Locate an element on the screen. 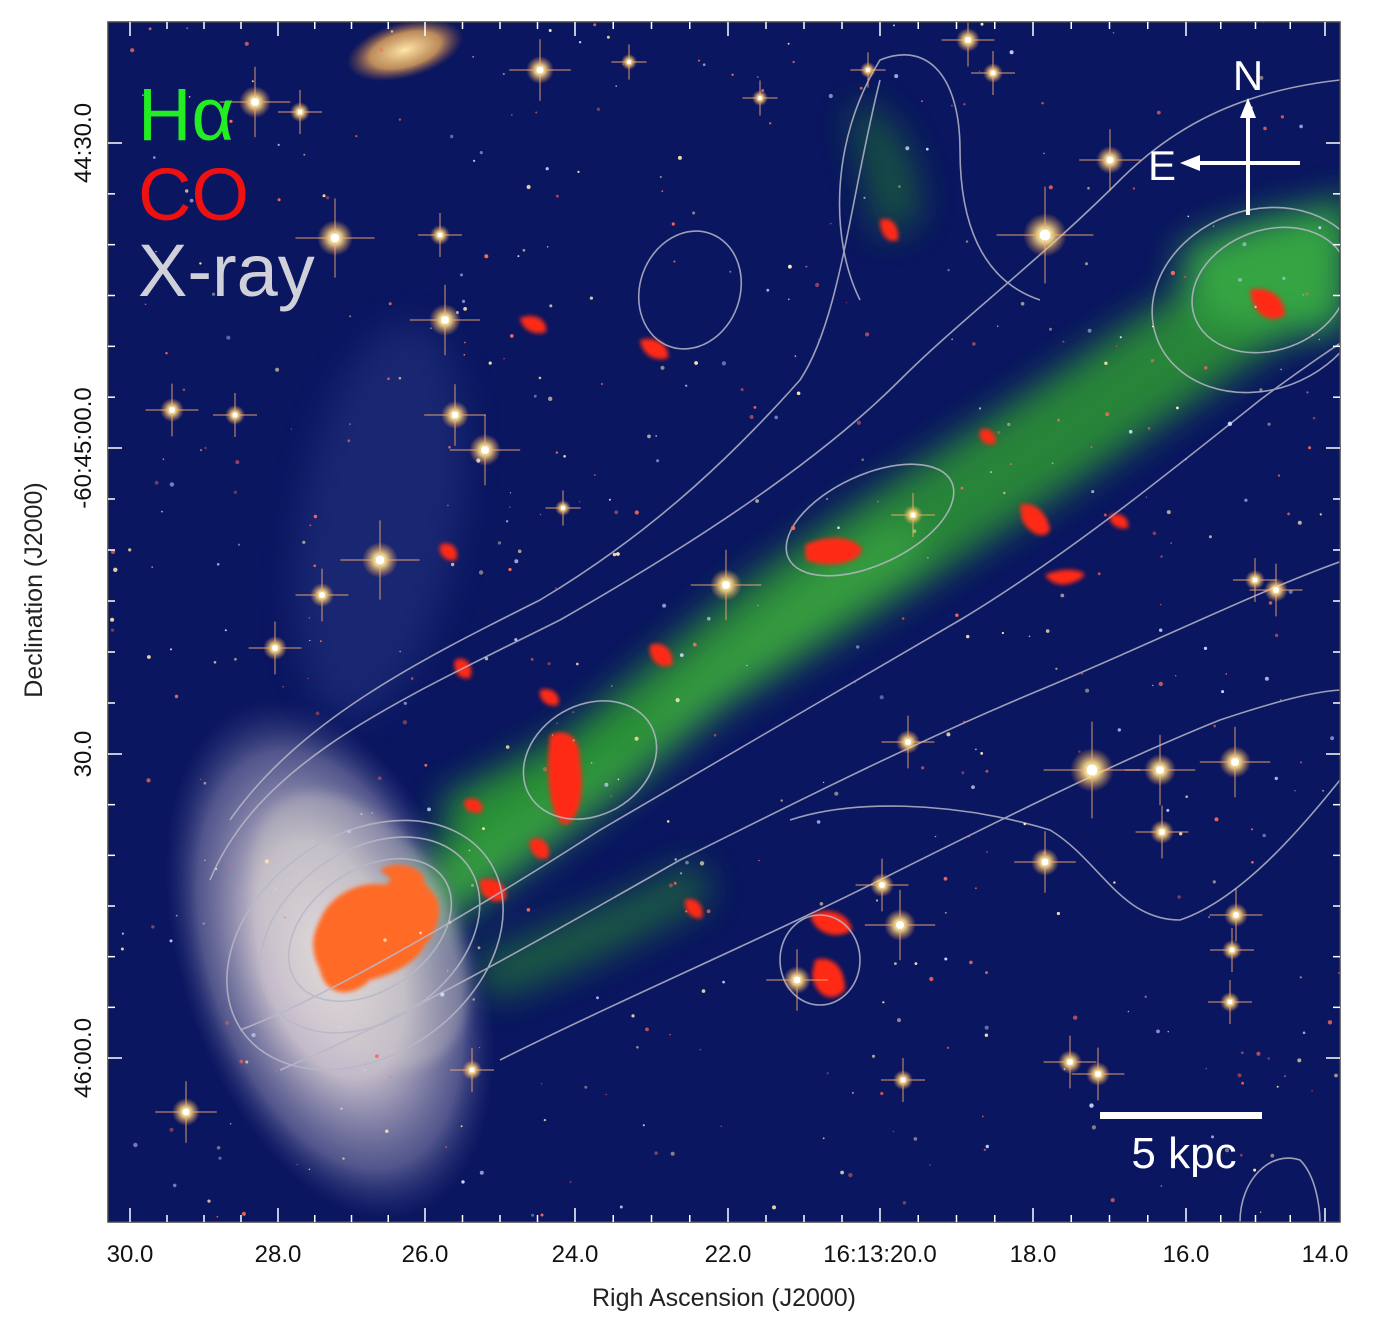 The width and height of the screenshot is (1382, 1328). y-tick-label: 44:30.0 is located at coordinates (83, 143).